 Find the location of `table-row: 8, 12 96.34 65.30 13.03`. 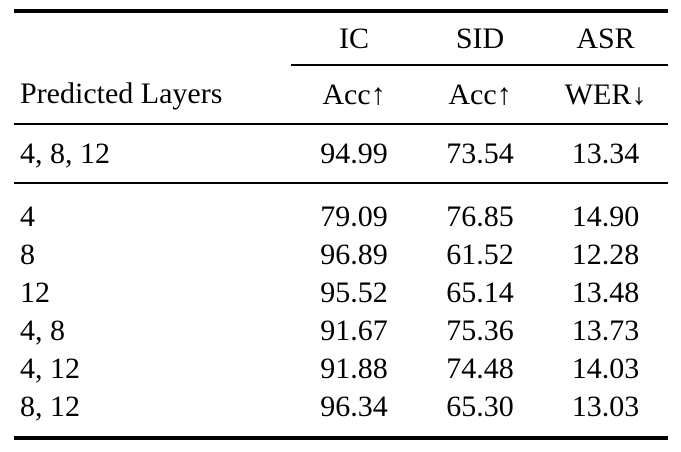

table-row: 8, 12 96.34 65.30 13.03 is located at coordinates (341, 413).